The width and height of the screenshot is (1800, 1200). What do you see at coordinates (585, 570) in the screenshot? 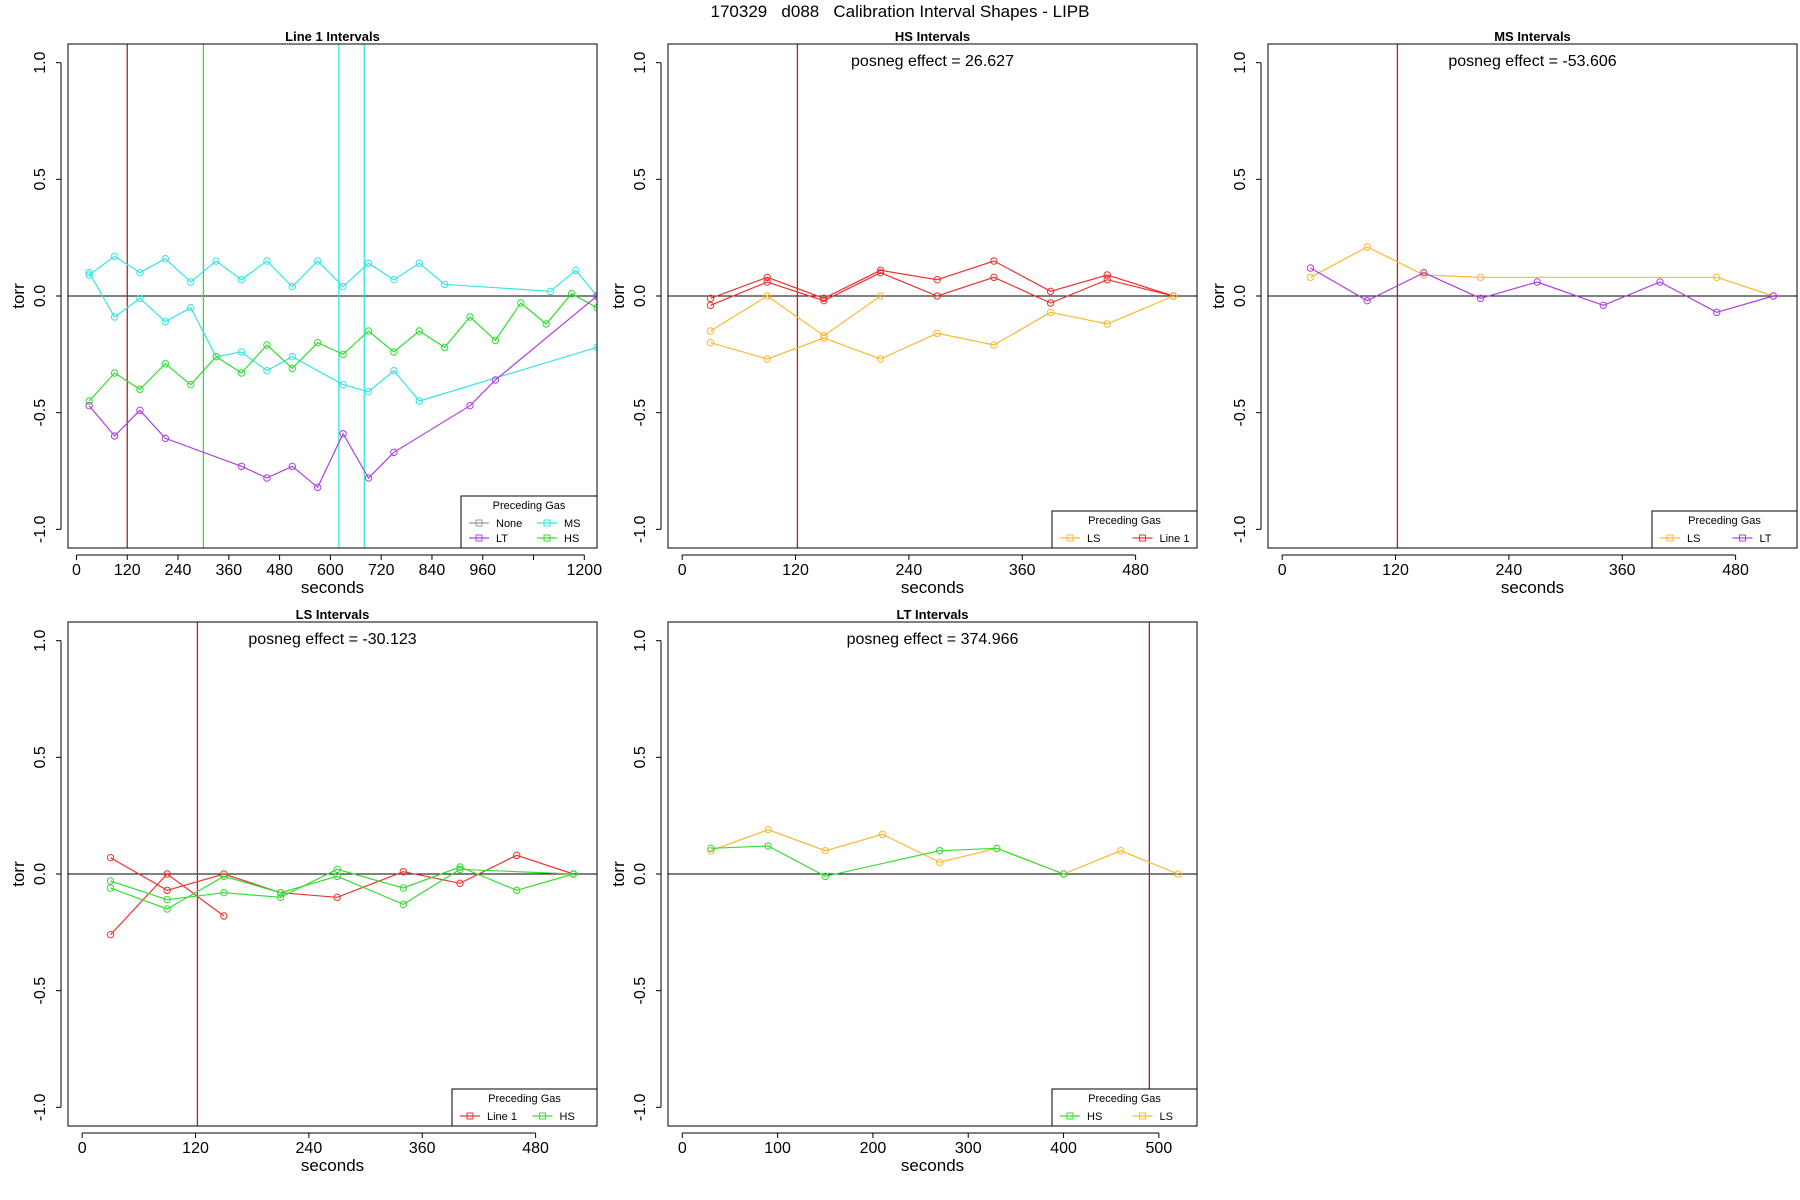
I see `x-tick-label: 1200` at bounding box center [585, 570].